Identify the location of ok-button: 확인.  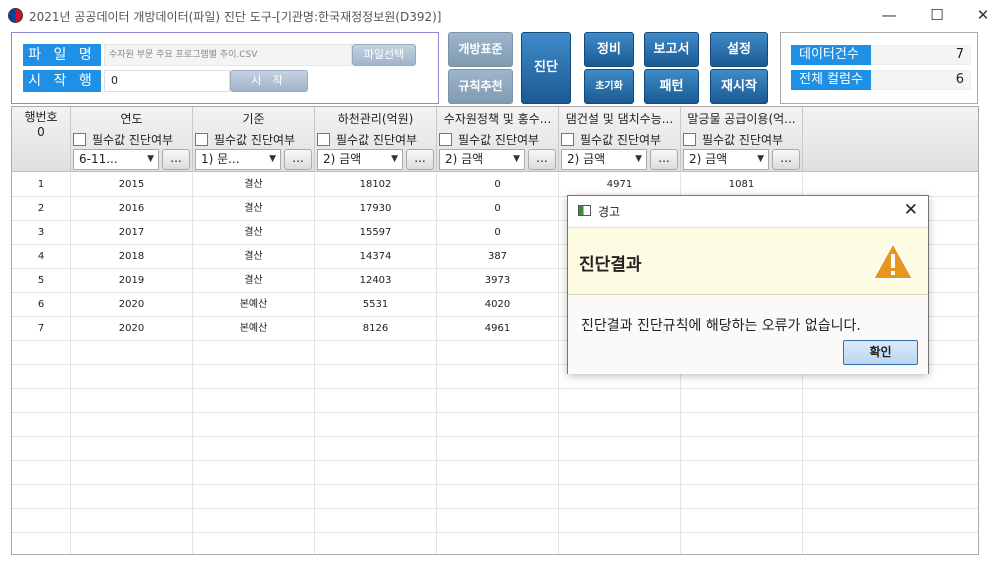
(880, 352).